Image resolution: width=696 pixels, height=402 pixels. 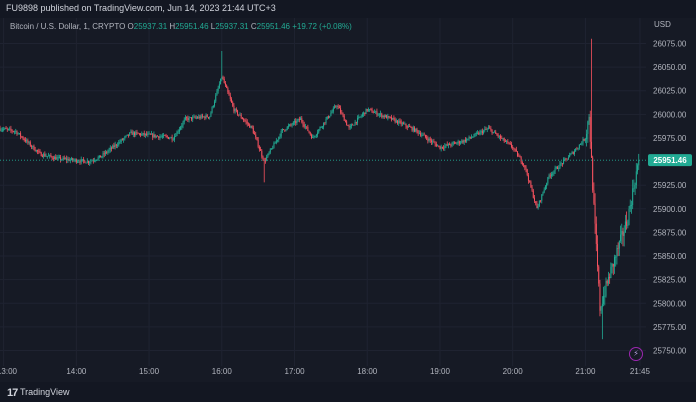 I want to click on currency-label: USD, so click(x=662, y=24).